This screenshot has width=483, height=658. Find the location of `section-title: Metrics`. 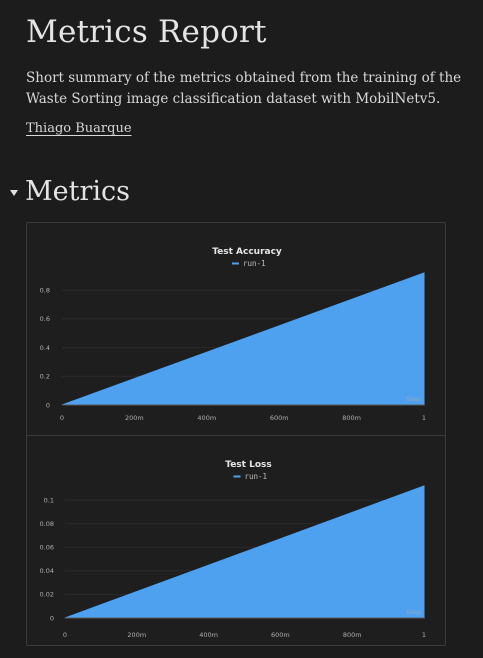

section-title: Metrics is located at coordinates (77, 191).